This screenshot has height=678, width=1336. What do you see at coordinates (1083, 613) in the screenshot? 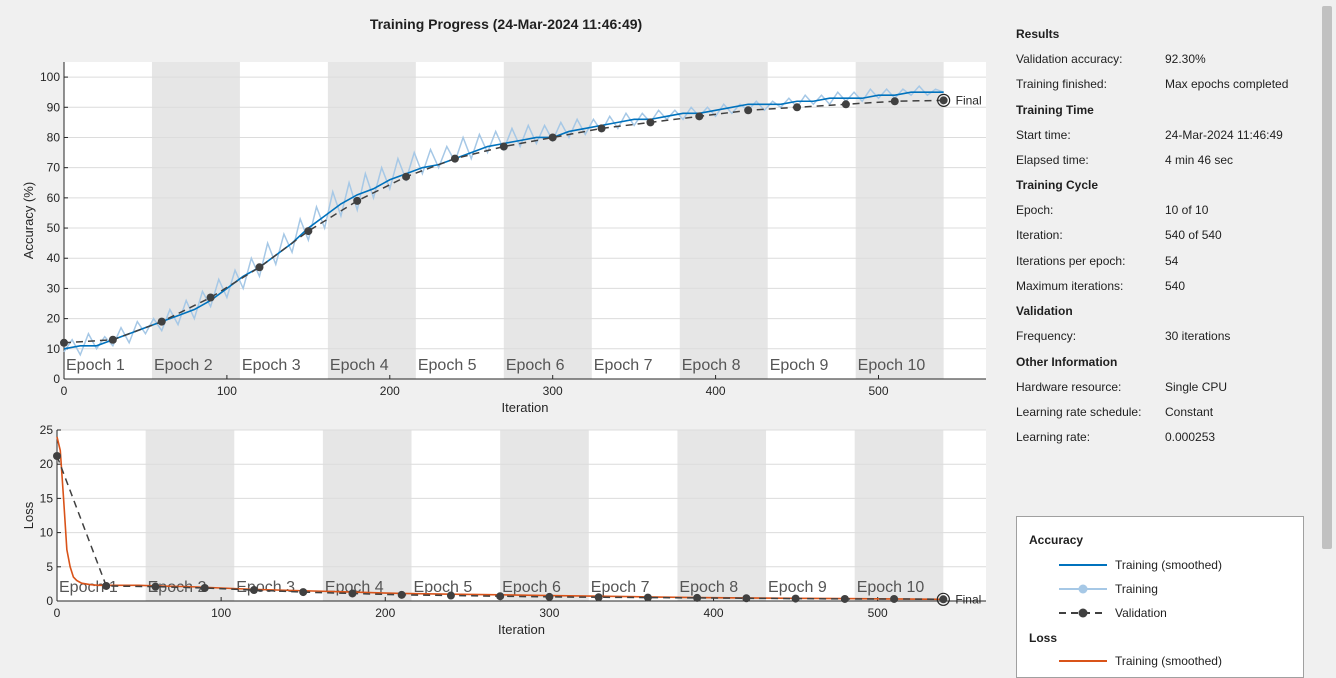
I see `legend-validation-swatch` at bounding box center [1083, 613].